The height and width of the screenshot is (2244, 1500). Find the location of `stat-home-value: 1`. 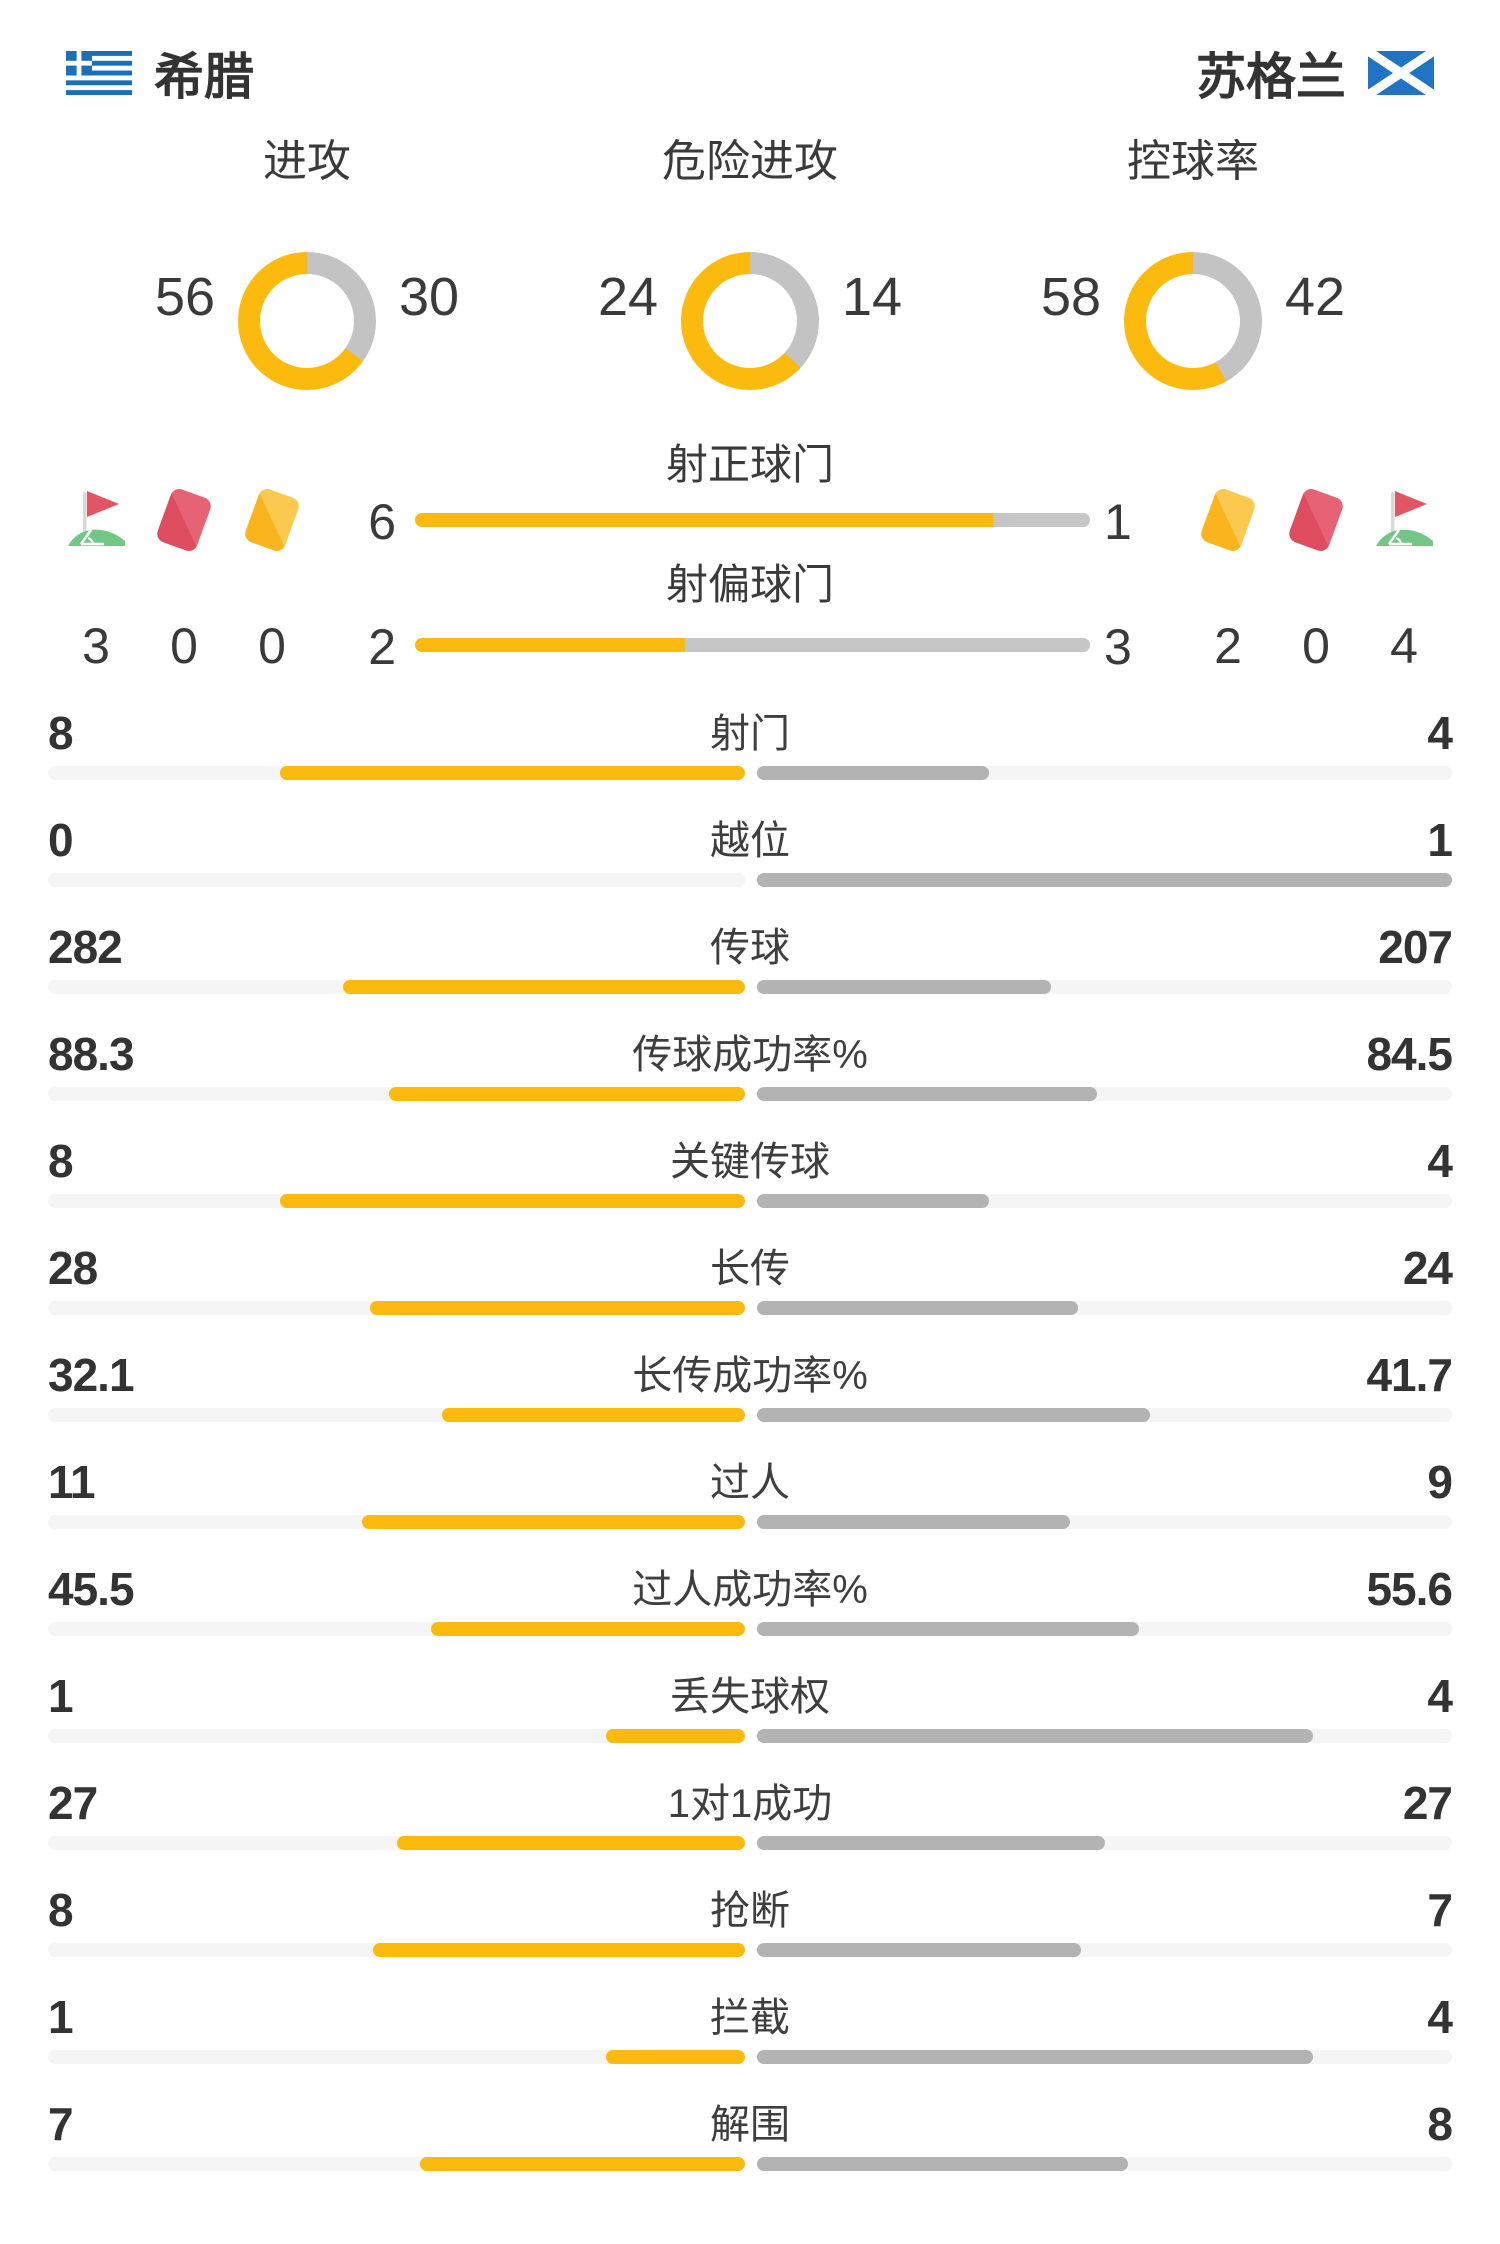

stat-home-value: 1 is located at coordinates (61, 1696).